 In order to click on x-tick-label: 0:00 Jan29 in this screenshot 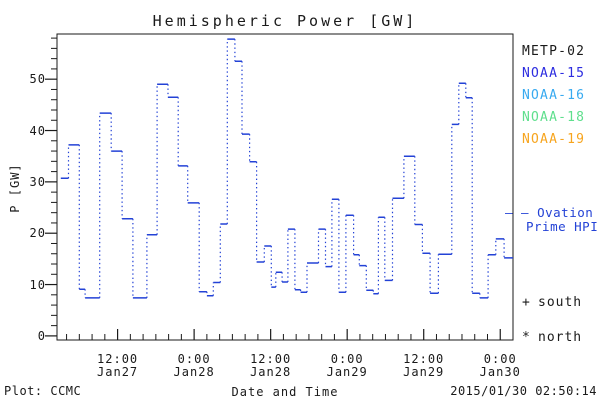, I will do `click(347, 365)`.